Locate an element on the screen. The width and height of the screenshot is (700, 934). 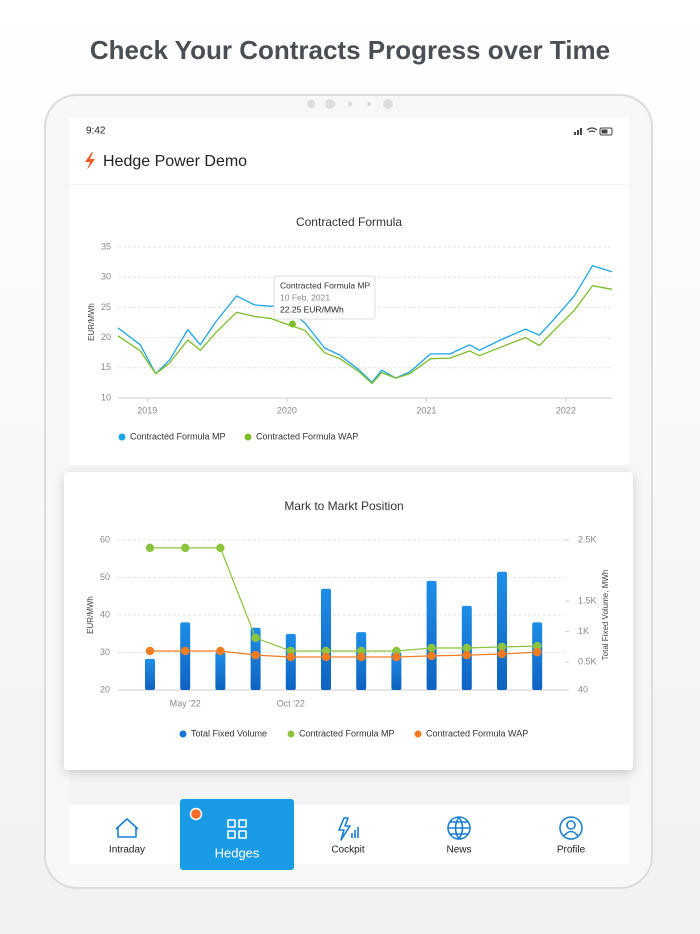
y-tick-label: 35 is located at coordinates (106, 246).